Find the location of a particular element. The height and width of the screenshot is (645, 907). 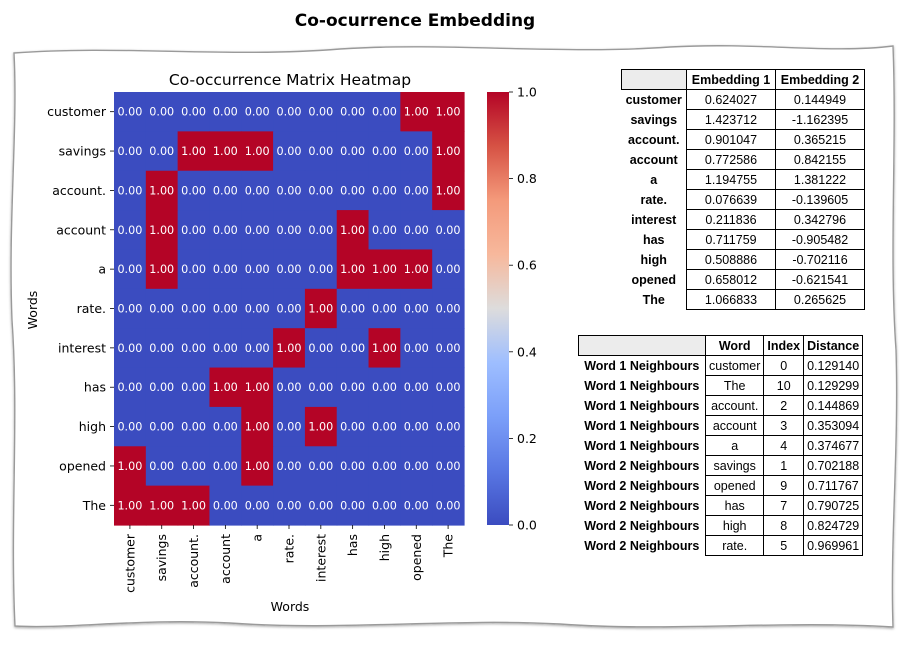

embedding-2-header: Embedding 2 is located at coordinates (820, 79).